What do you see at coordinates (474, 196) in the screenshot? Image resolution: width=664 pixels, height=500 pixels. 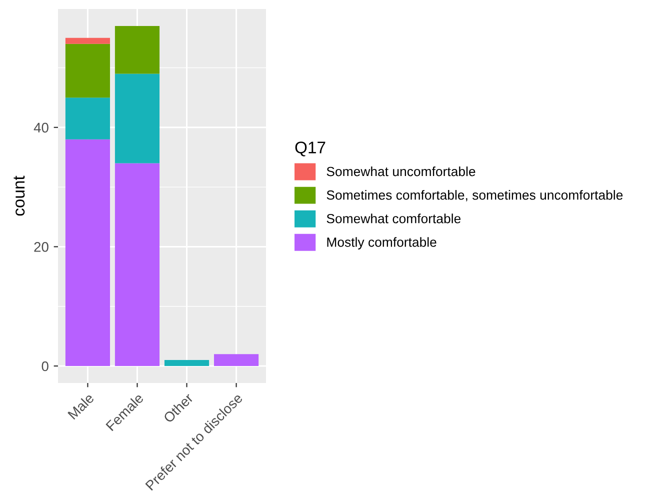 I see `legend-label: Sometimes comfortable, sometimes uncomfortable` at bounding box center [474, 196].